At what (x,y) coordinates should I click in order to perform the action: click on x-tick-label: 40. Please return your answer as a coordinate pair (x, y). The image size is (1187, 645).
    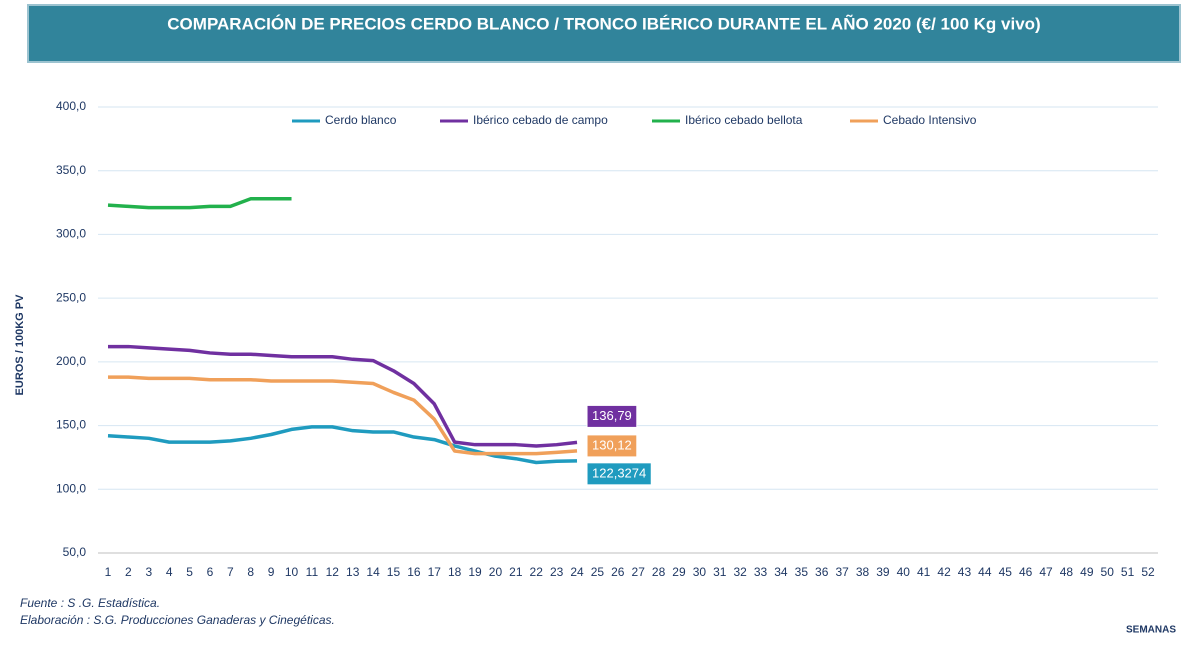
    Looking at the image, I should click on (904, 572).